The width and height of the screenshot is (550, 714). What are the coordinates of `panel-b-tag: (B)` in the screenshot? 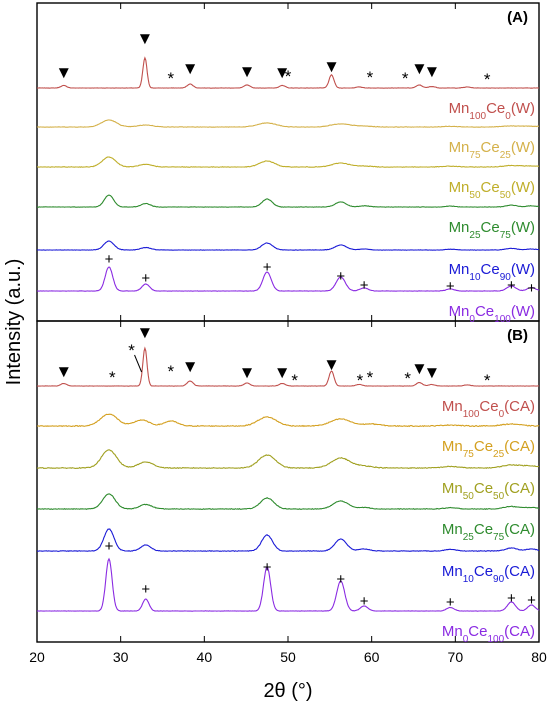 It's located at (517, 335).